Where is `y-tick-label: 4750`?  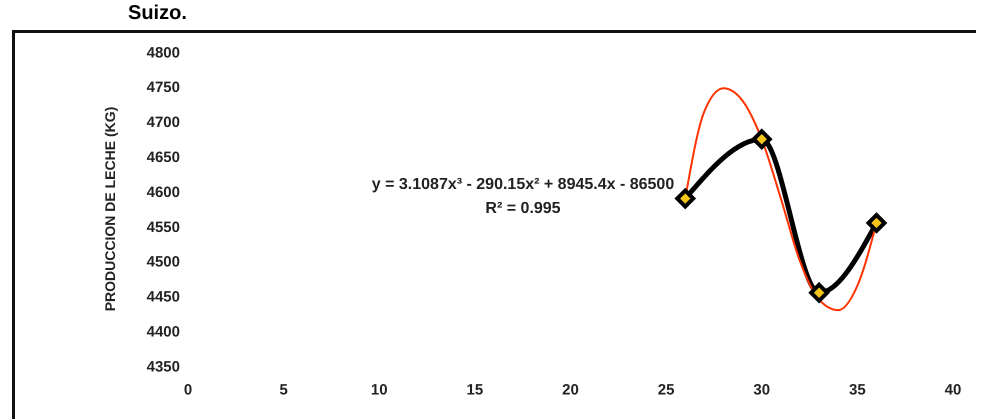
y-tick-label: 4750 is located at coordinates (163, 87).